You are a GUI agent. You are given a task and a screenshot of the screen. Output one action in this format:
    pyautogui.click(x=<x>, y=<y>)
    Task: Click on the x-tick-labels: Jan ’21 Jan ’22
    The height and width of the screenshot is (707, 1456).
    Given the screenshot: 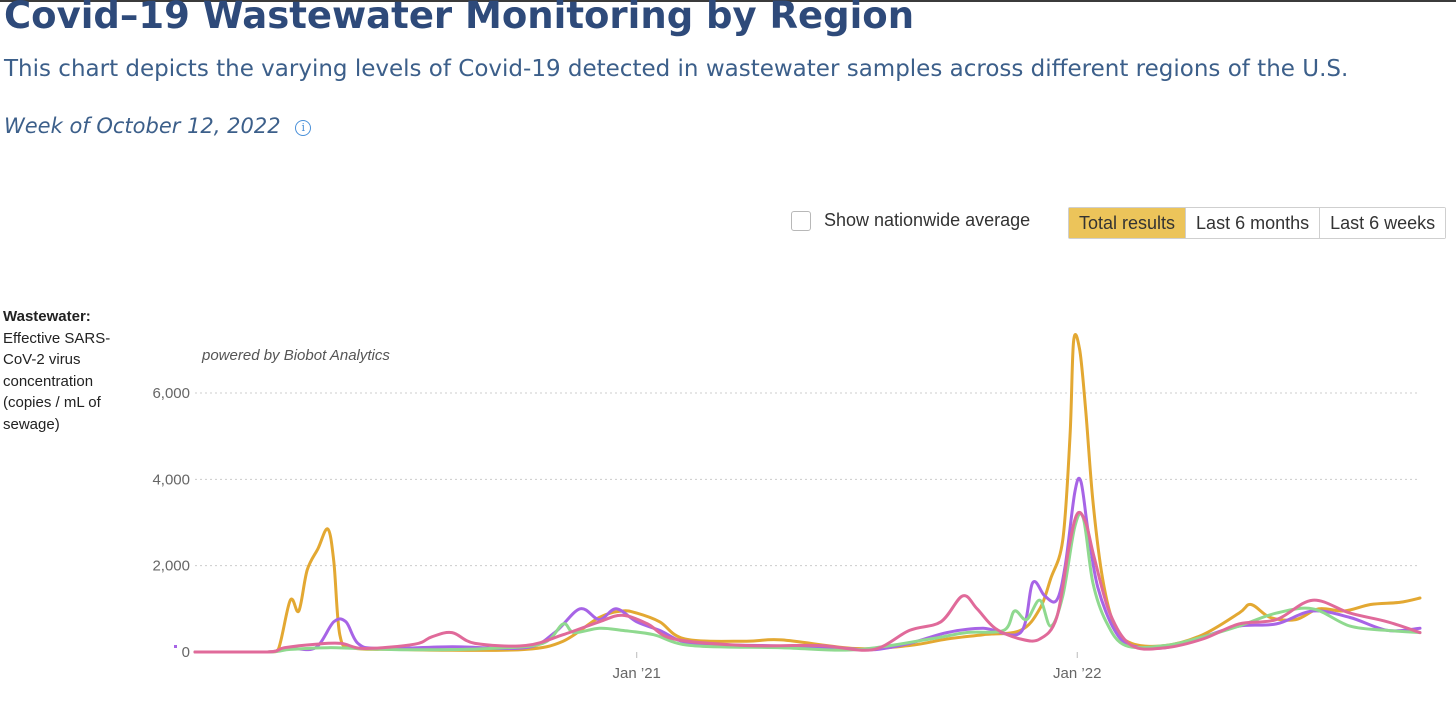 What is the action you would take?
    pyautogui.click(x=857, y=667)
    